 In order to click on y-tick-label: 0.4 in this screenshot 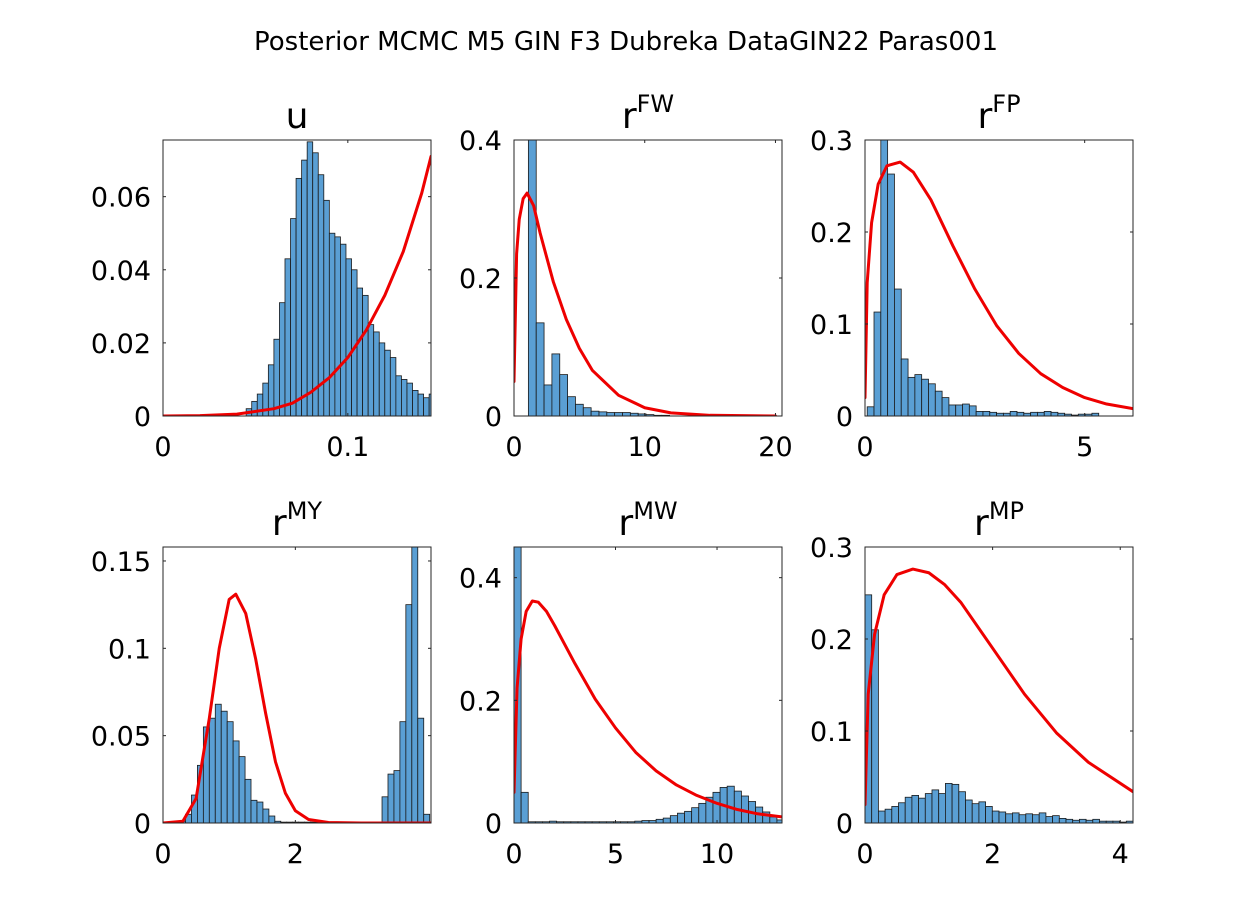, I will do `click(480, 141)`.